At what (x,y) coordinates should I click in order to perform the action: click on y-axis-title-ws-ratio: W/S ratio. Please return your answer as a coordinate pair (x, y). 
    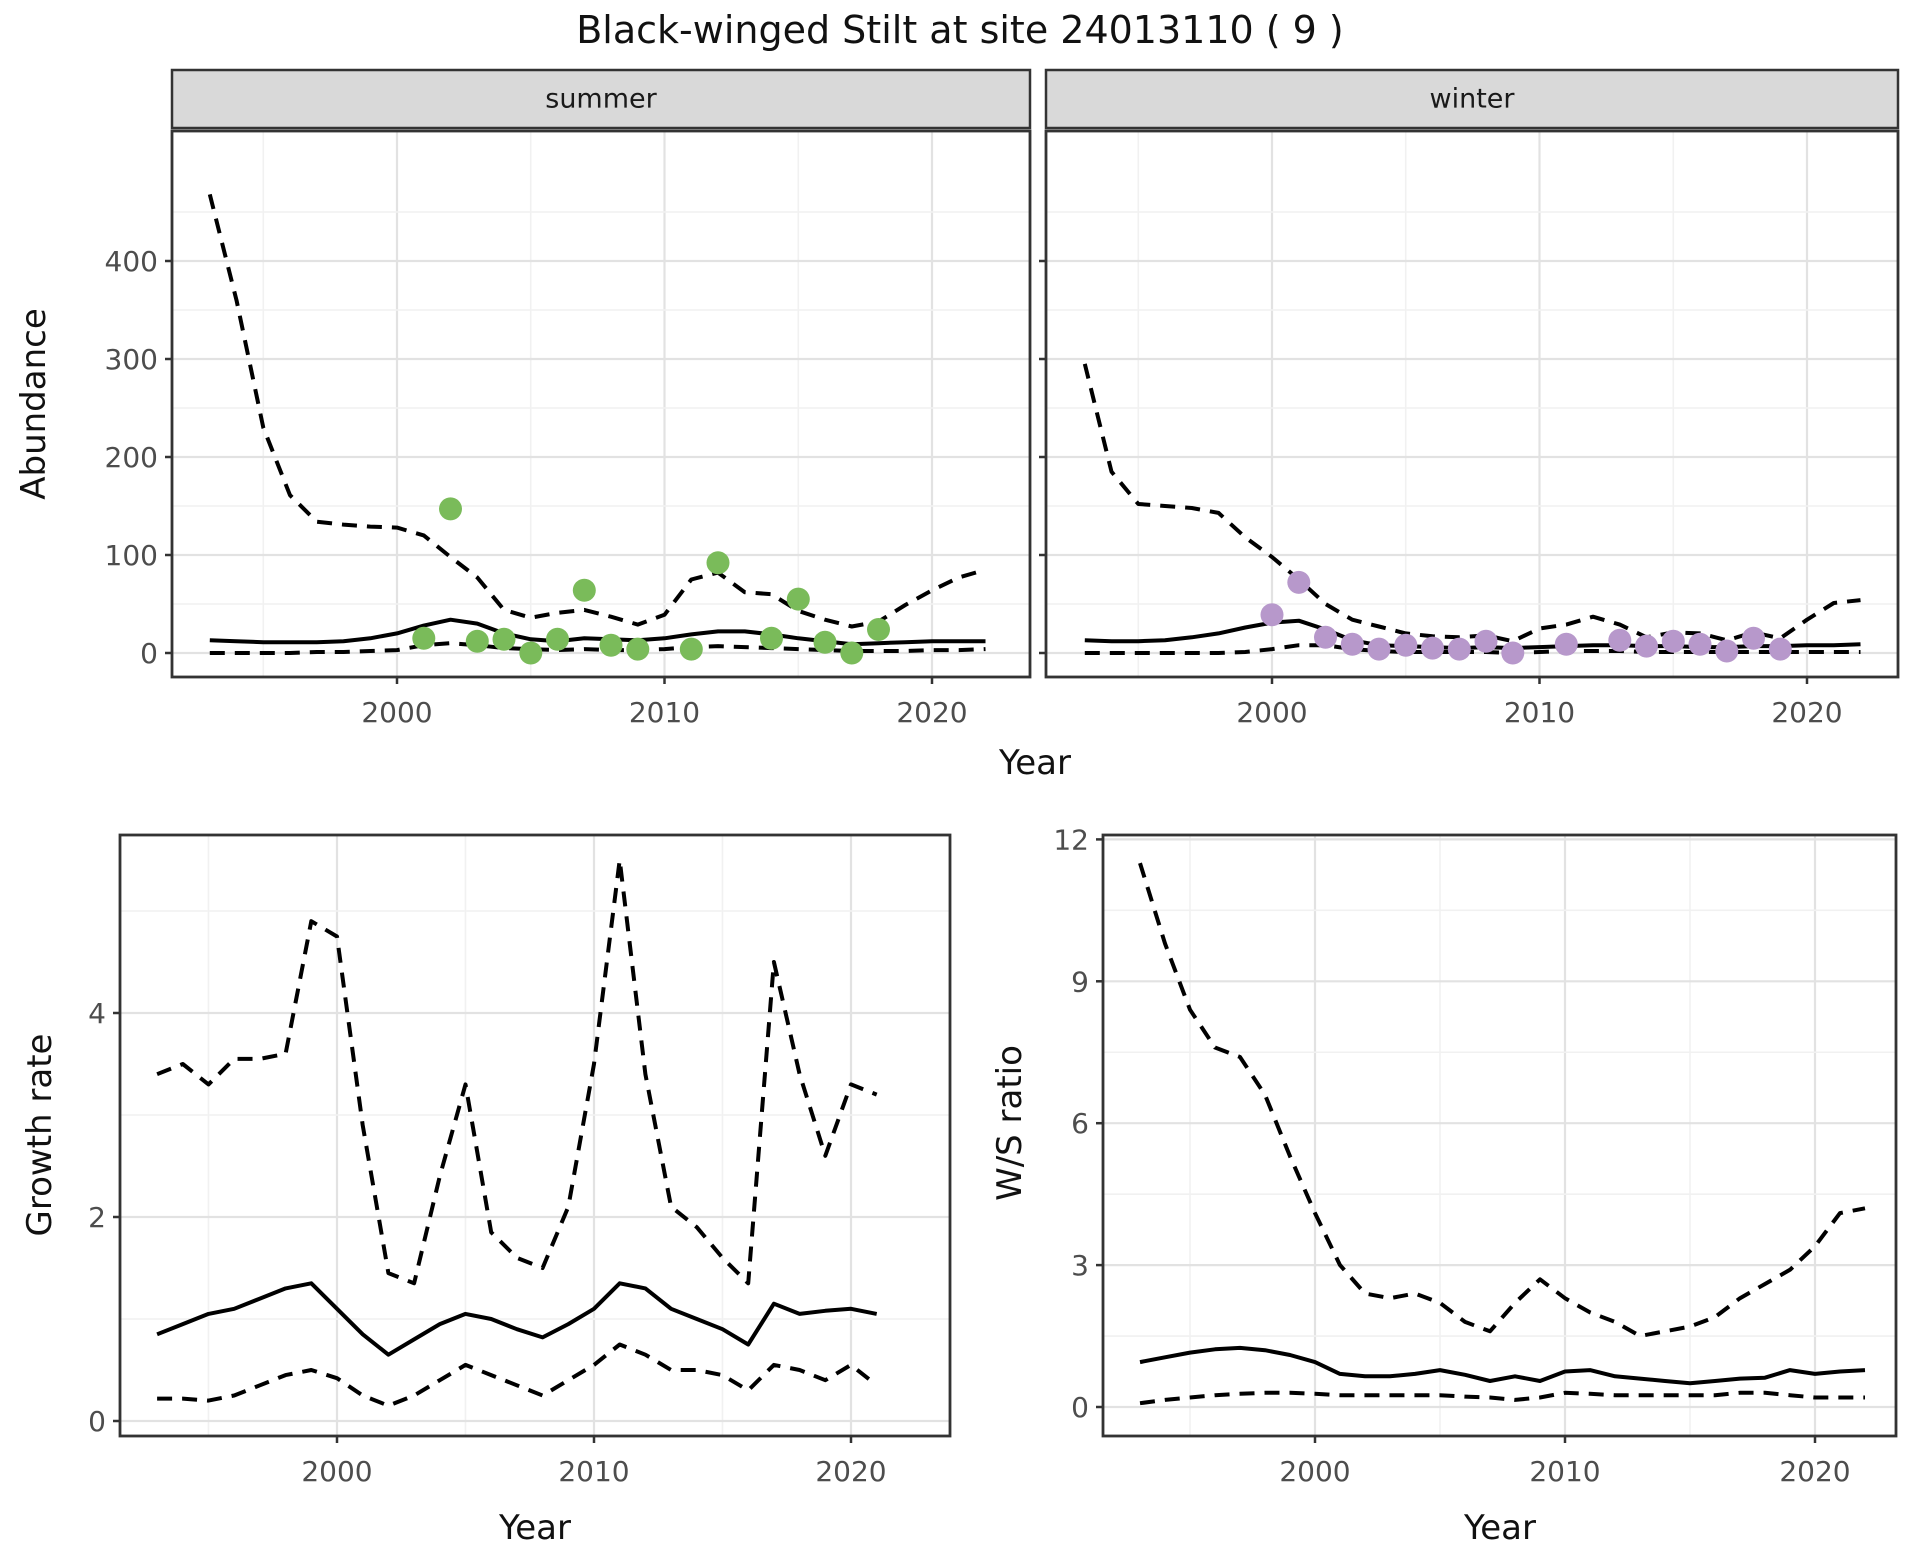
    Looking at the image, I should click on (1010, 1123).